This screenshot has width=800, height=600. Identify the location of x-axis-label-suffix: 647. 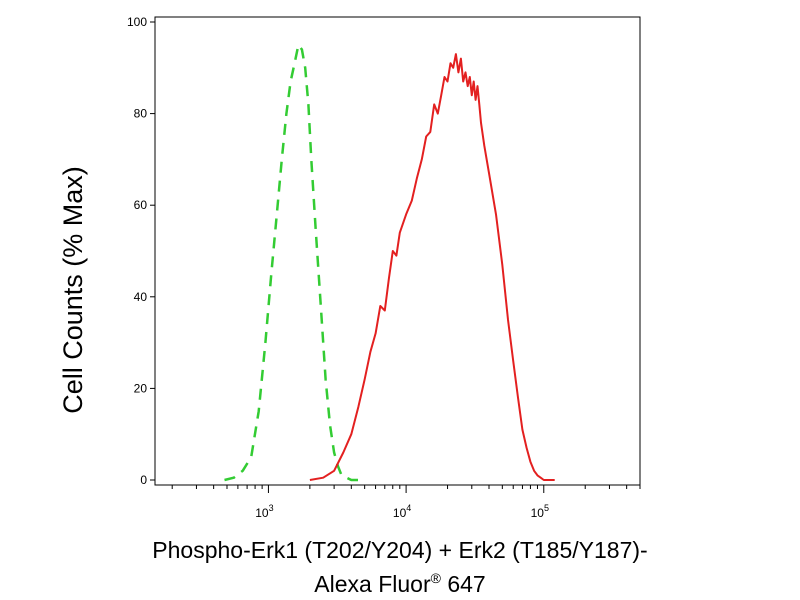
(463, 584).